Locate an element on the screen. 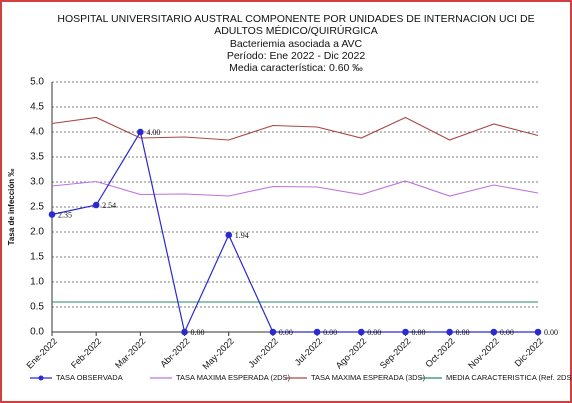  y-tick-label: 1.5 is located at coordinates (37, 257).